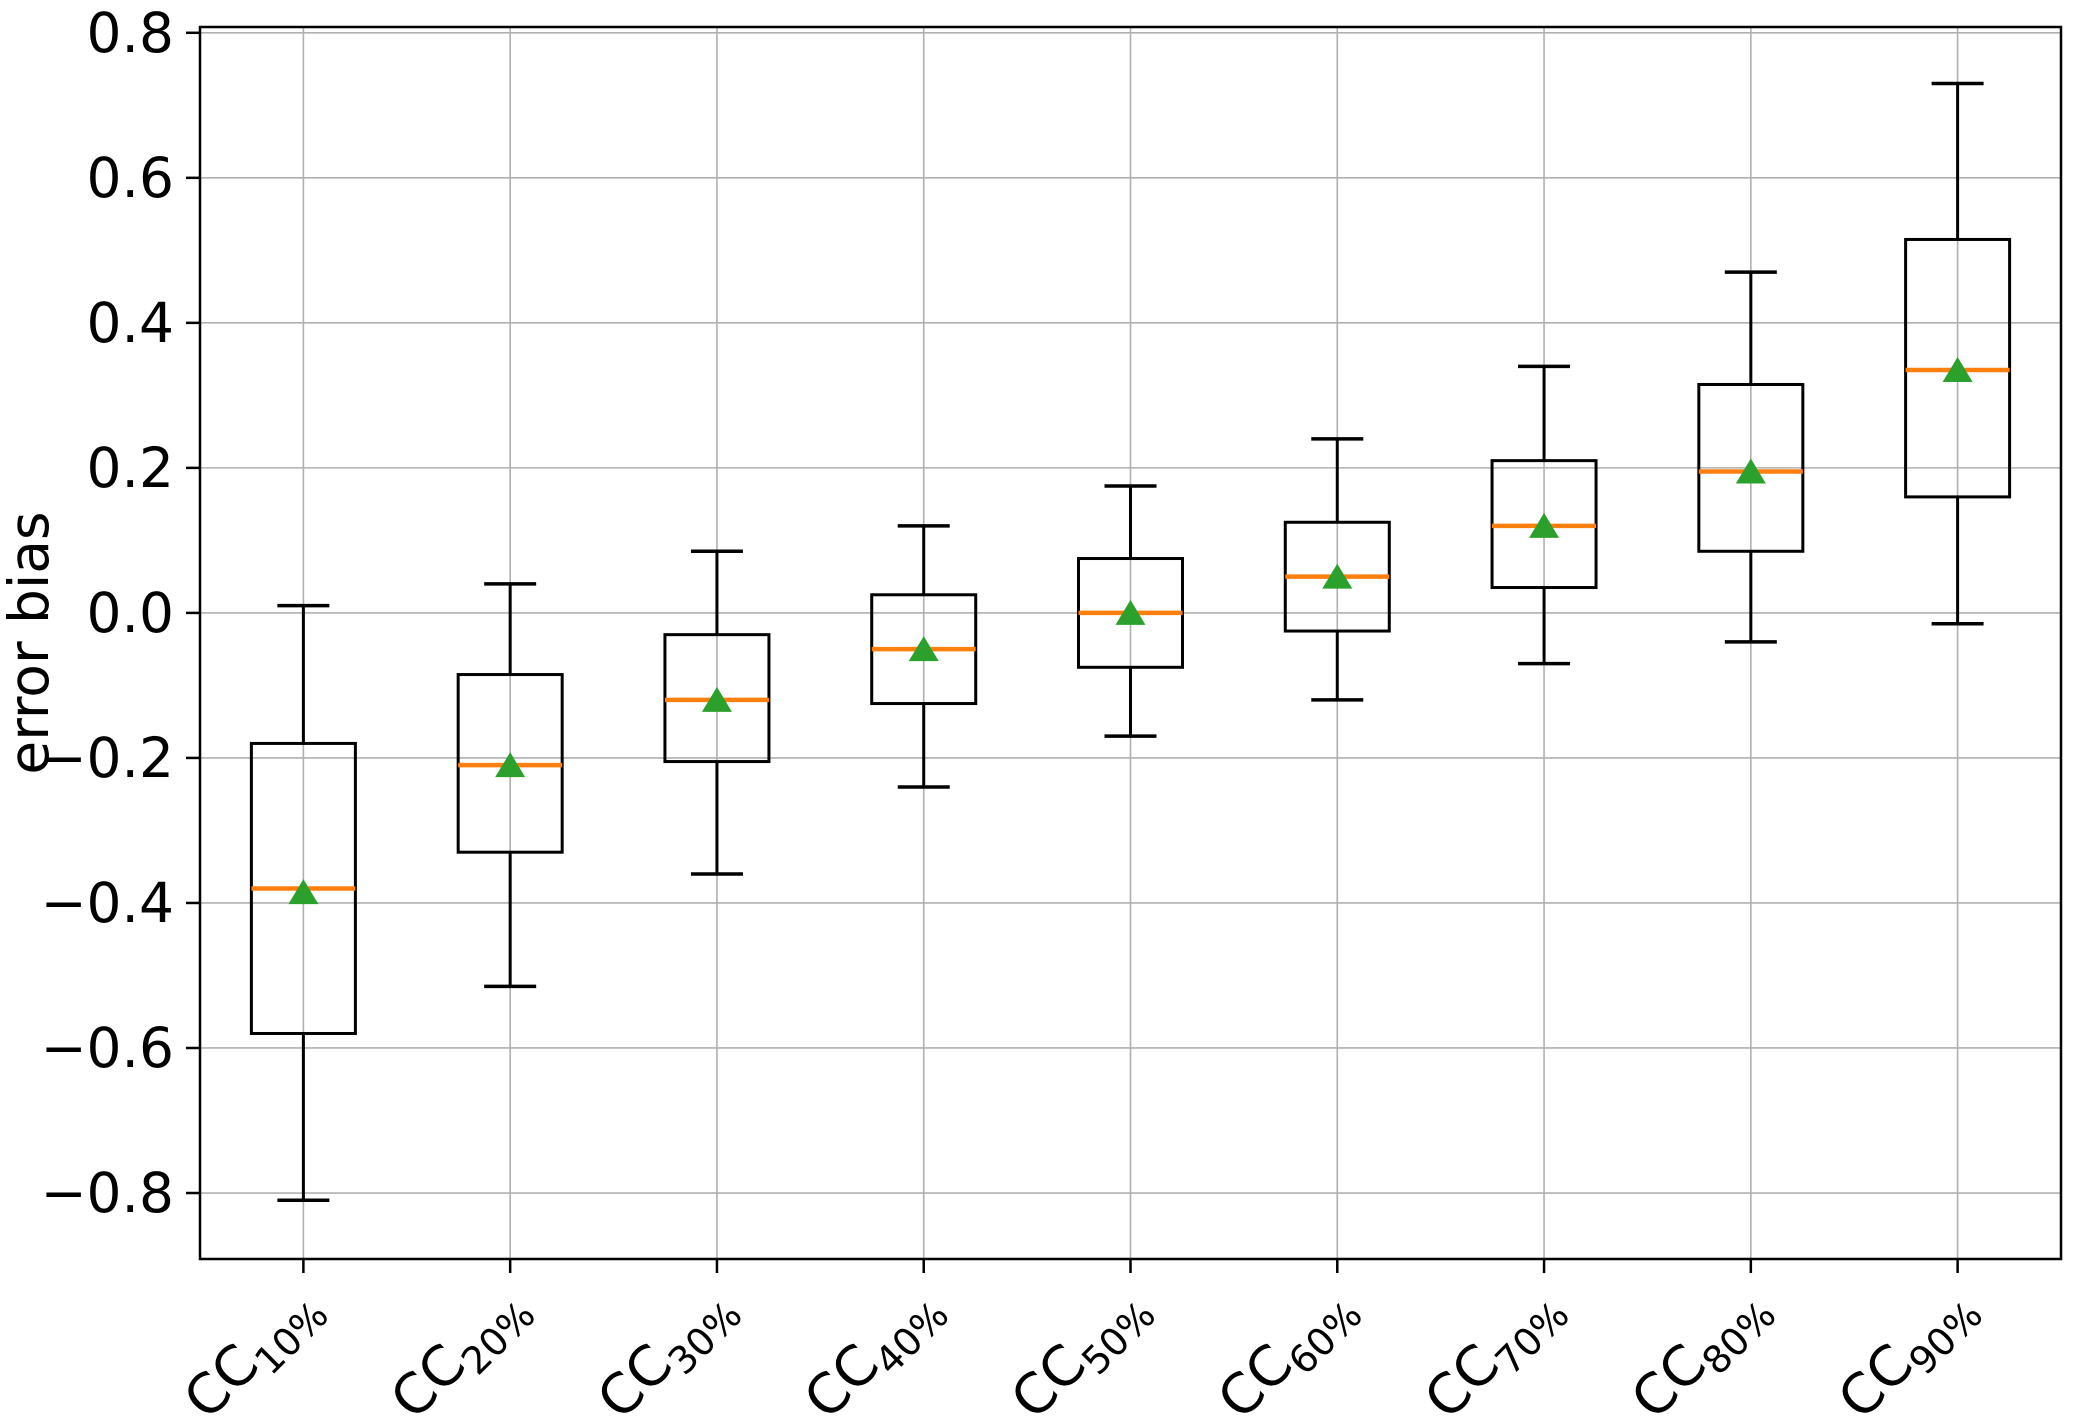  What do you see at coordinates (1909, 1348) in the screenshot?
I see `x-tick-label: CC90%` at bounding box center [1909, 1348].